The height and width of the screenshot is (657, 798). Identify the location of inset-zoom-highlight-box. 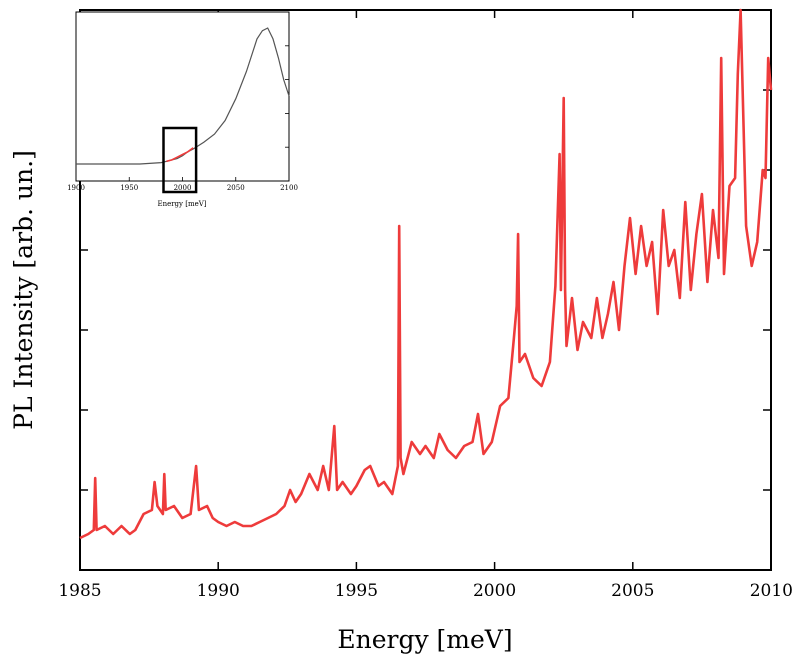
(180, 160).